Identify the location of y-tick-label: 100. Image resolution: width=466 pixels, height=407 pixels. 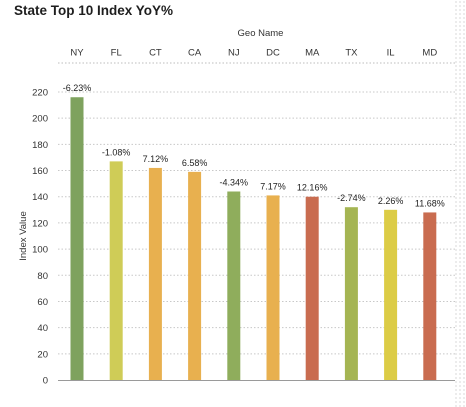
(40, 250).